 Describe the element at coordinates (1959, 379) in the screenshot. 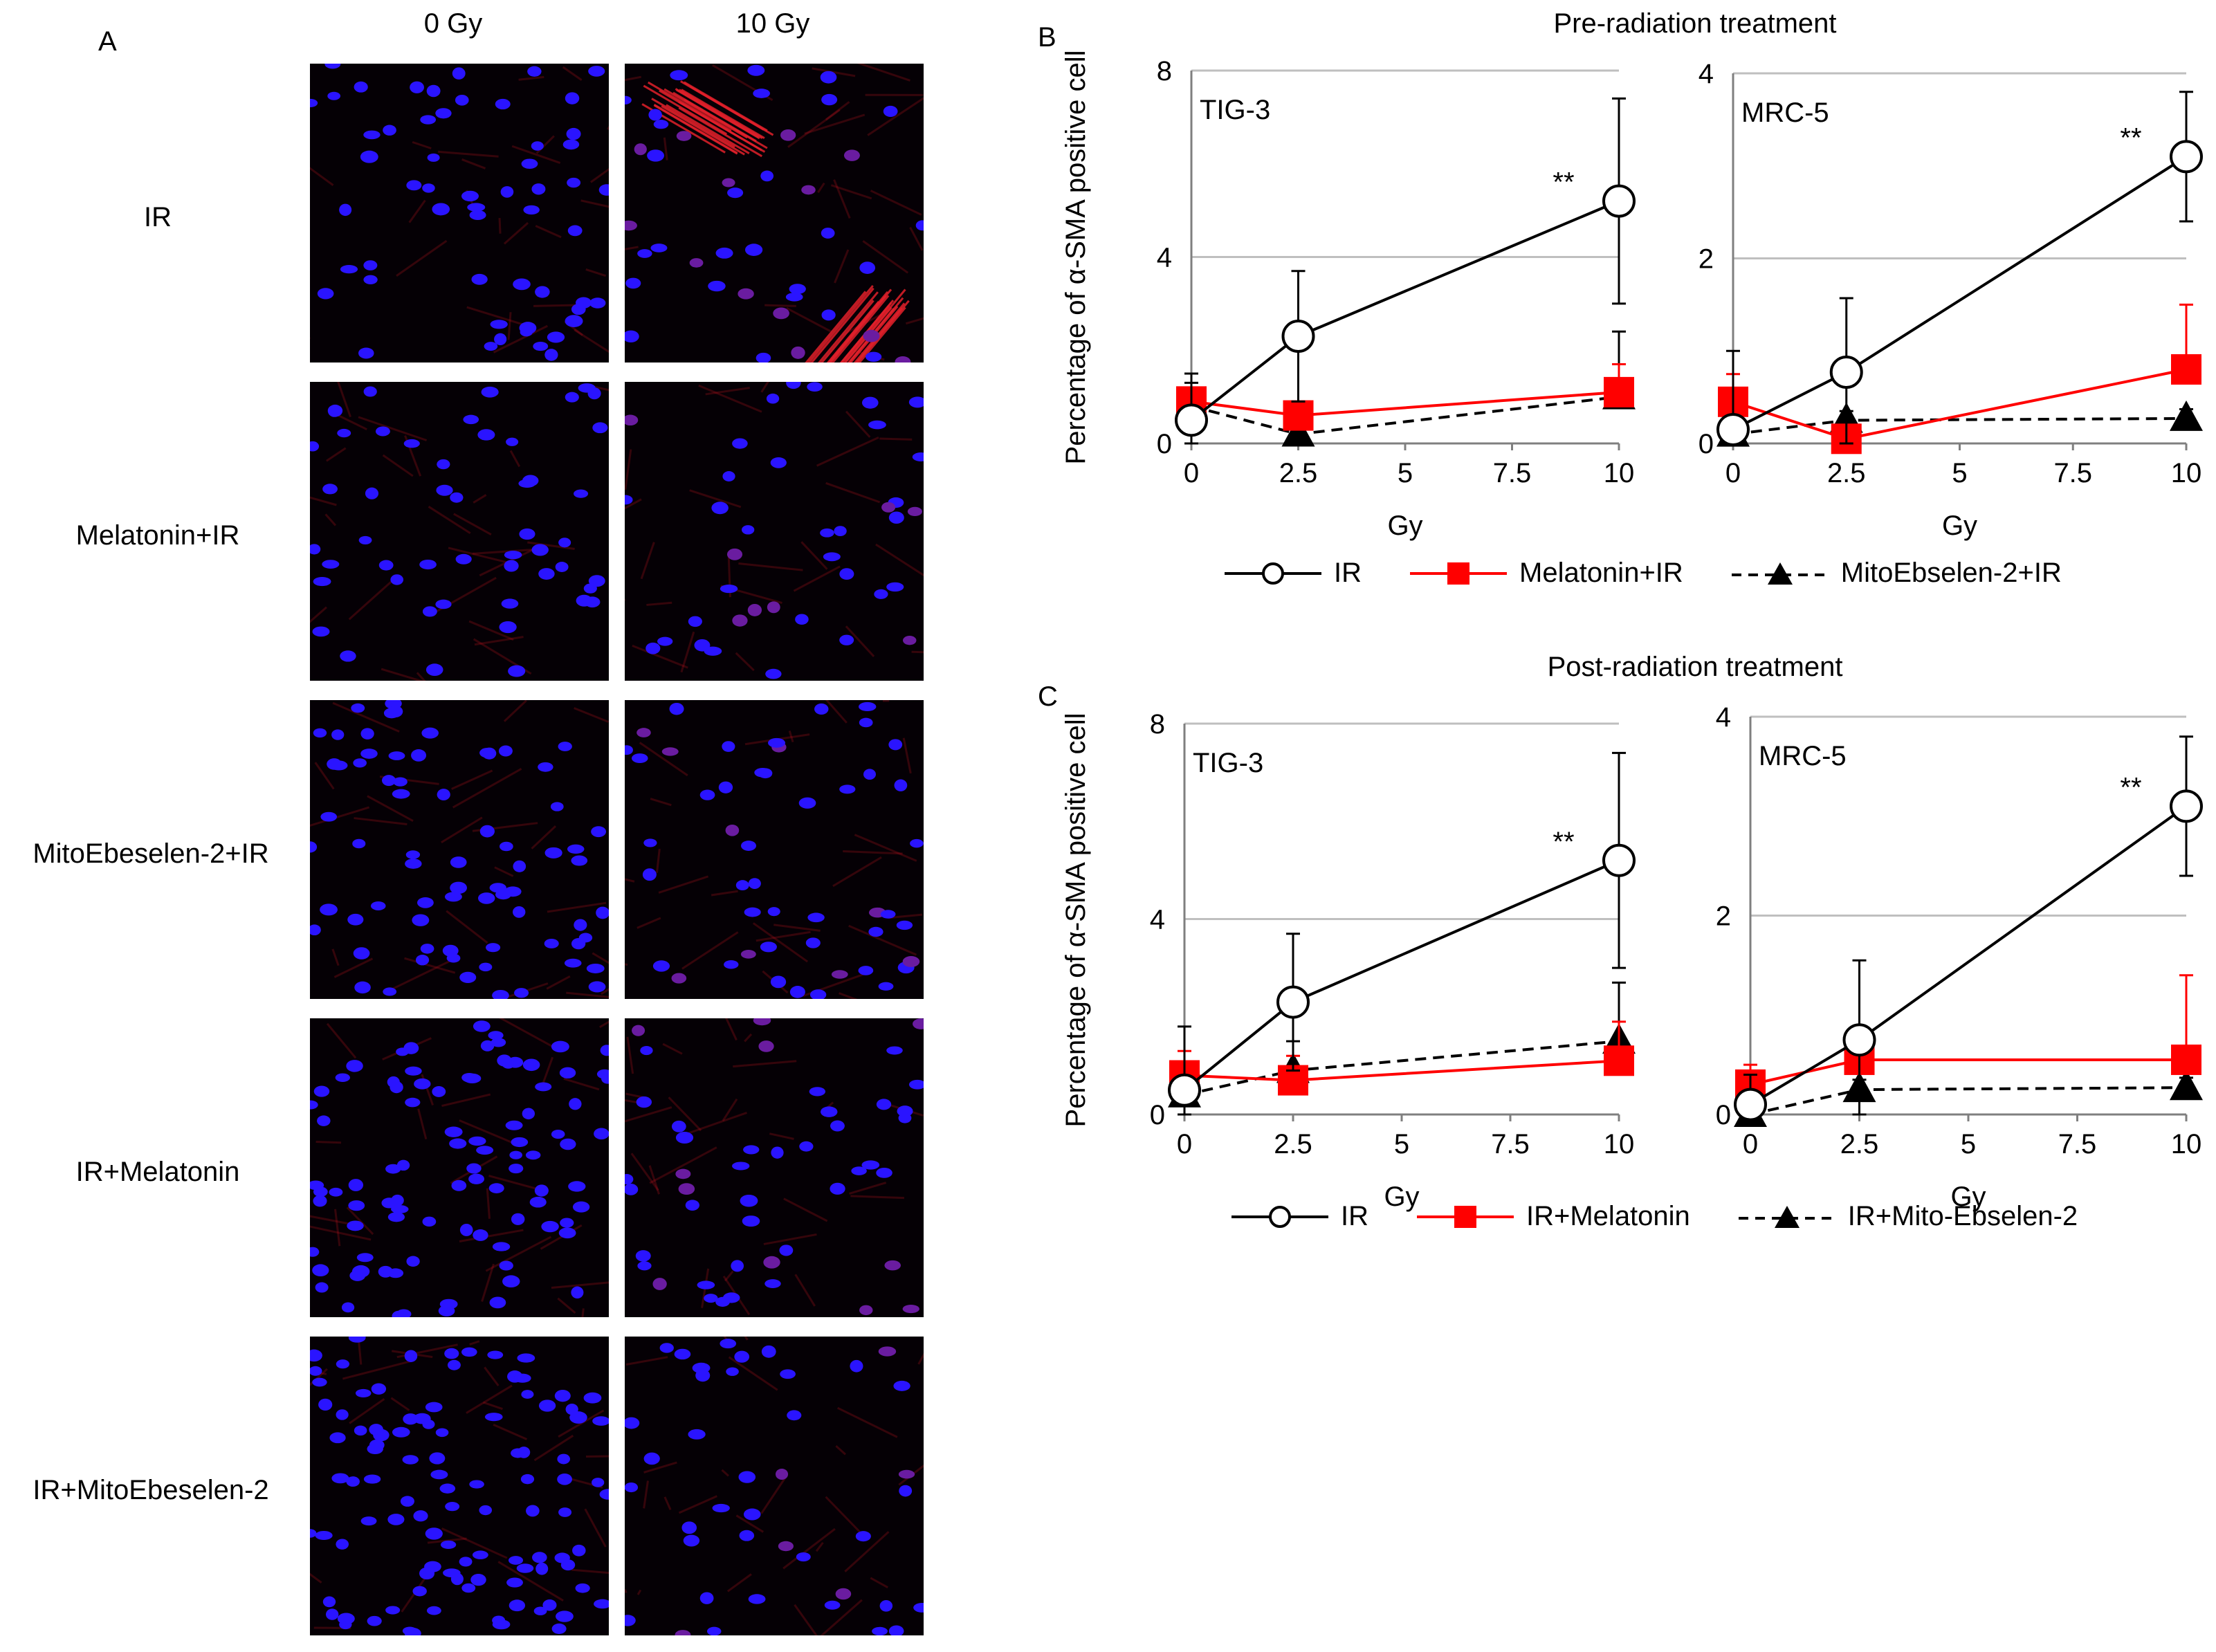

I see `series-melatonin-ir` at that location.